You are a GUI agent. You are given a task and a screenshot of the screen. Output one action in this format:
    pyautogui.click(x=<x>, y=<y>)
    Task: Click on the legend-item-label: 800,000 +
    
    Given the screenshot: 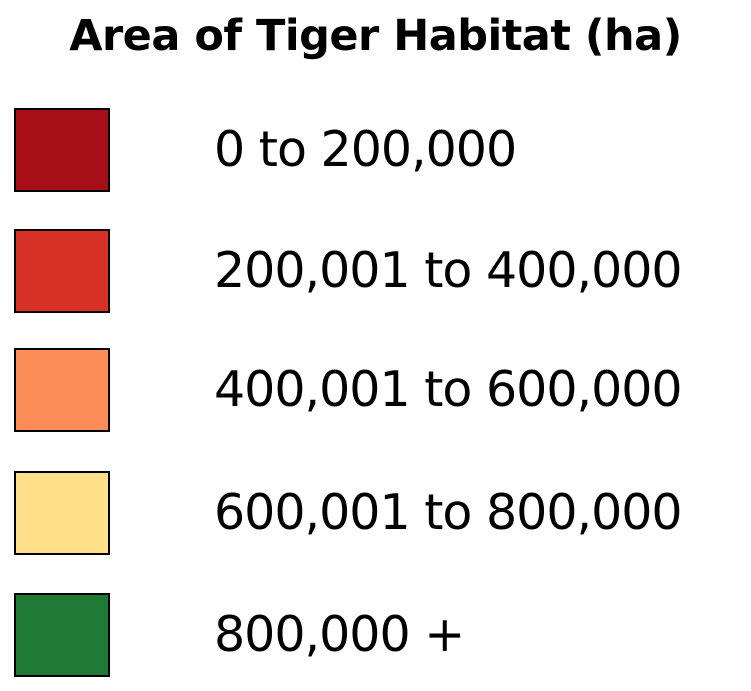 What is the action you would take?
    pyautogui.click(x=339, y=634)
    